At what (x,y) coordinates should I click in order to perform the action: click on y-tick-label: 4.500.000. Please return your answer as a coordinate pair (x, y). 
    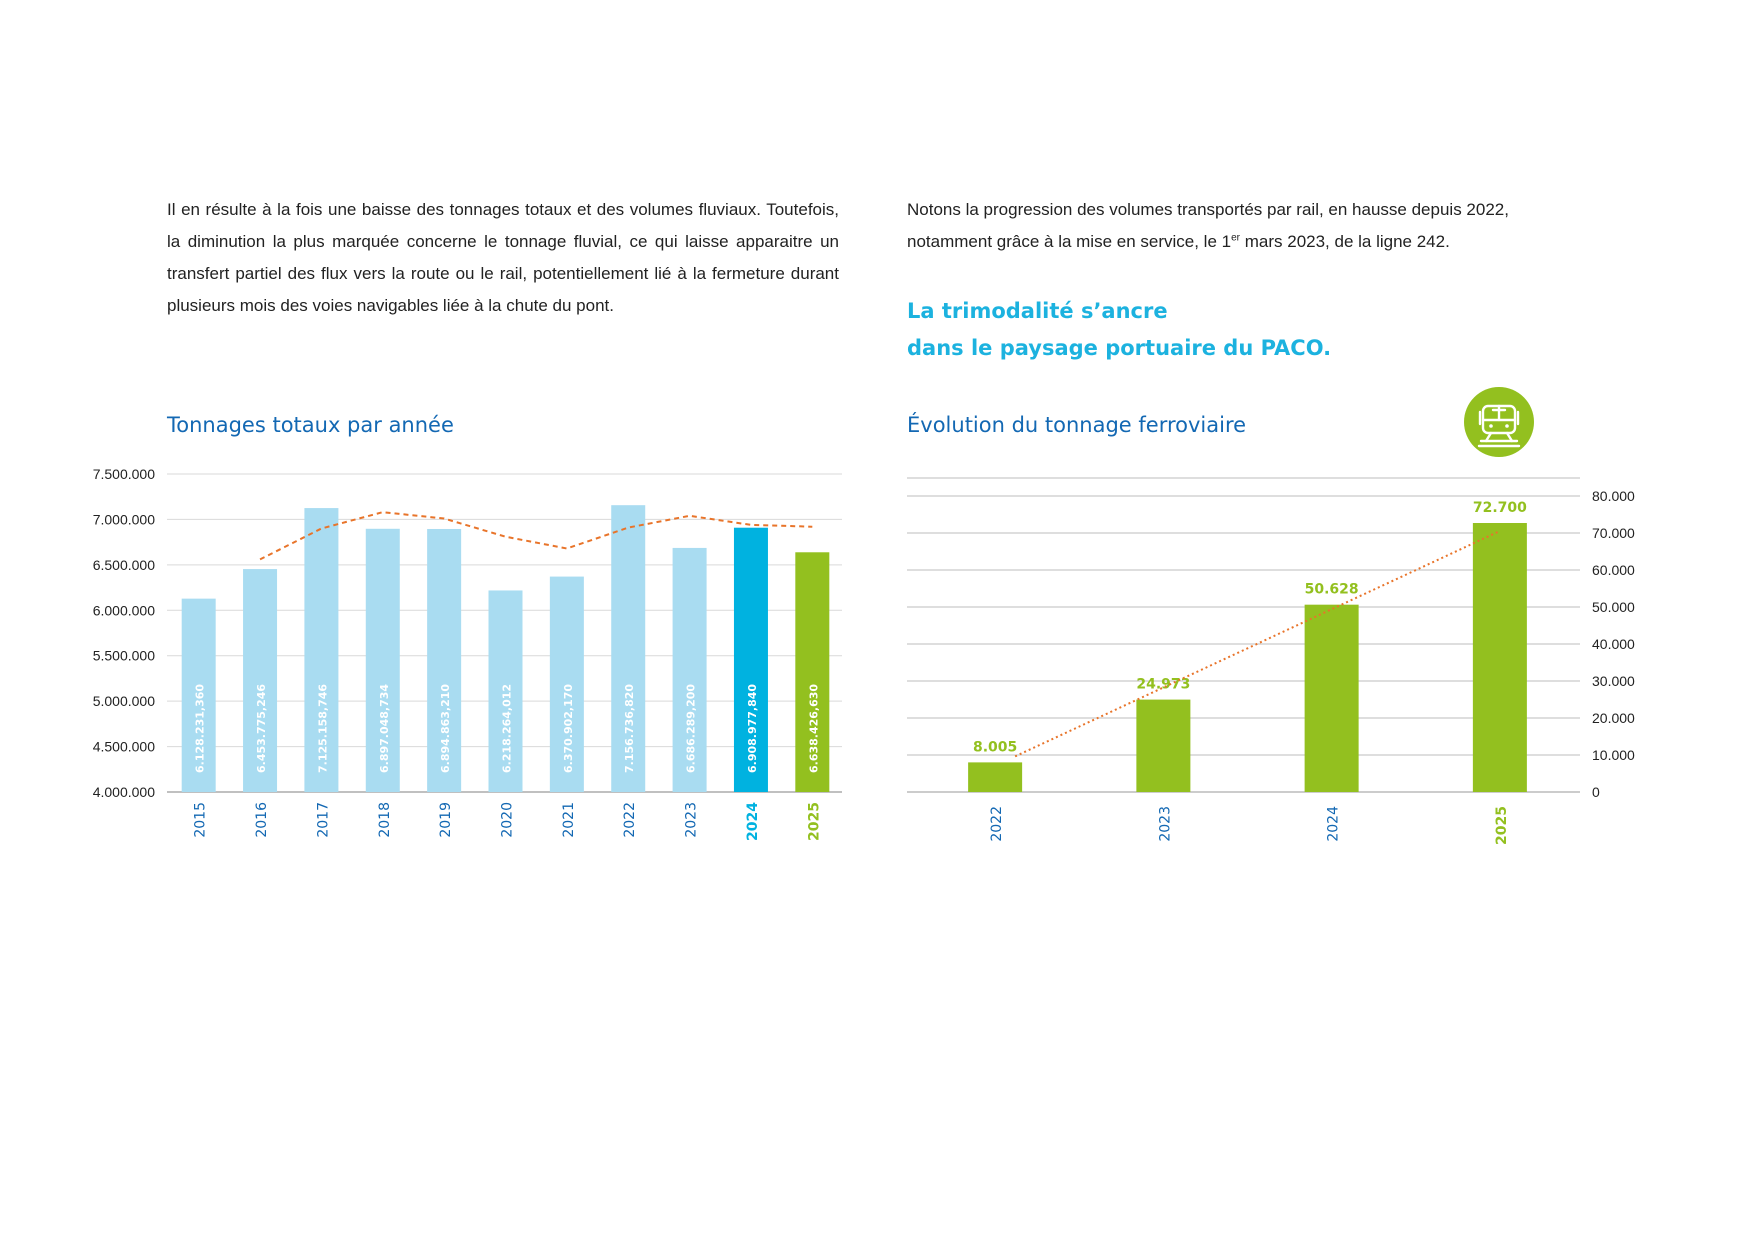
    Looking at the image, I should click on (124, 747).